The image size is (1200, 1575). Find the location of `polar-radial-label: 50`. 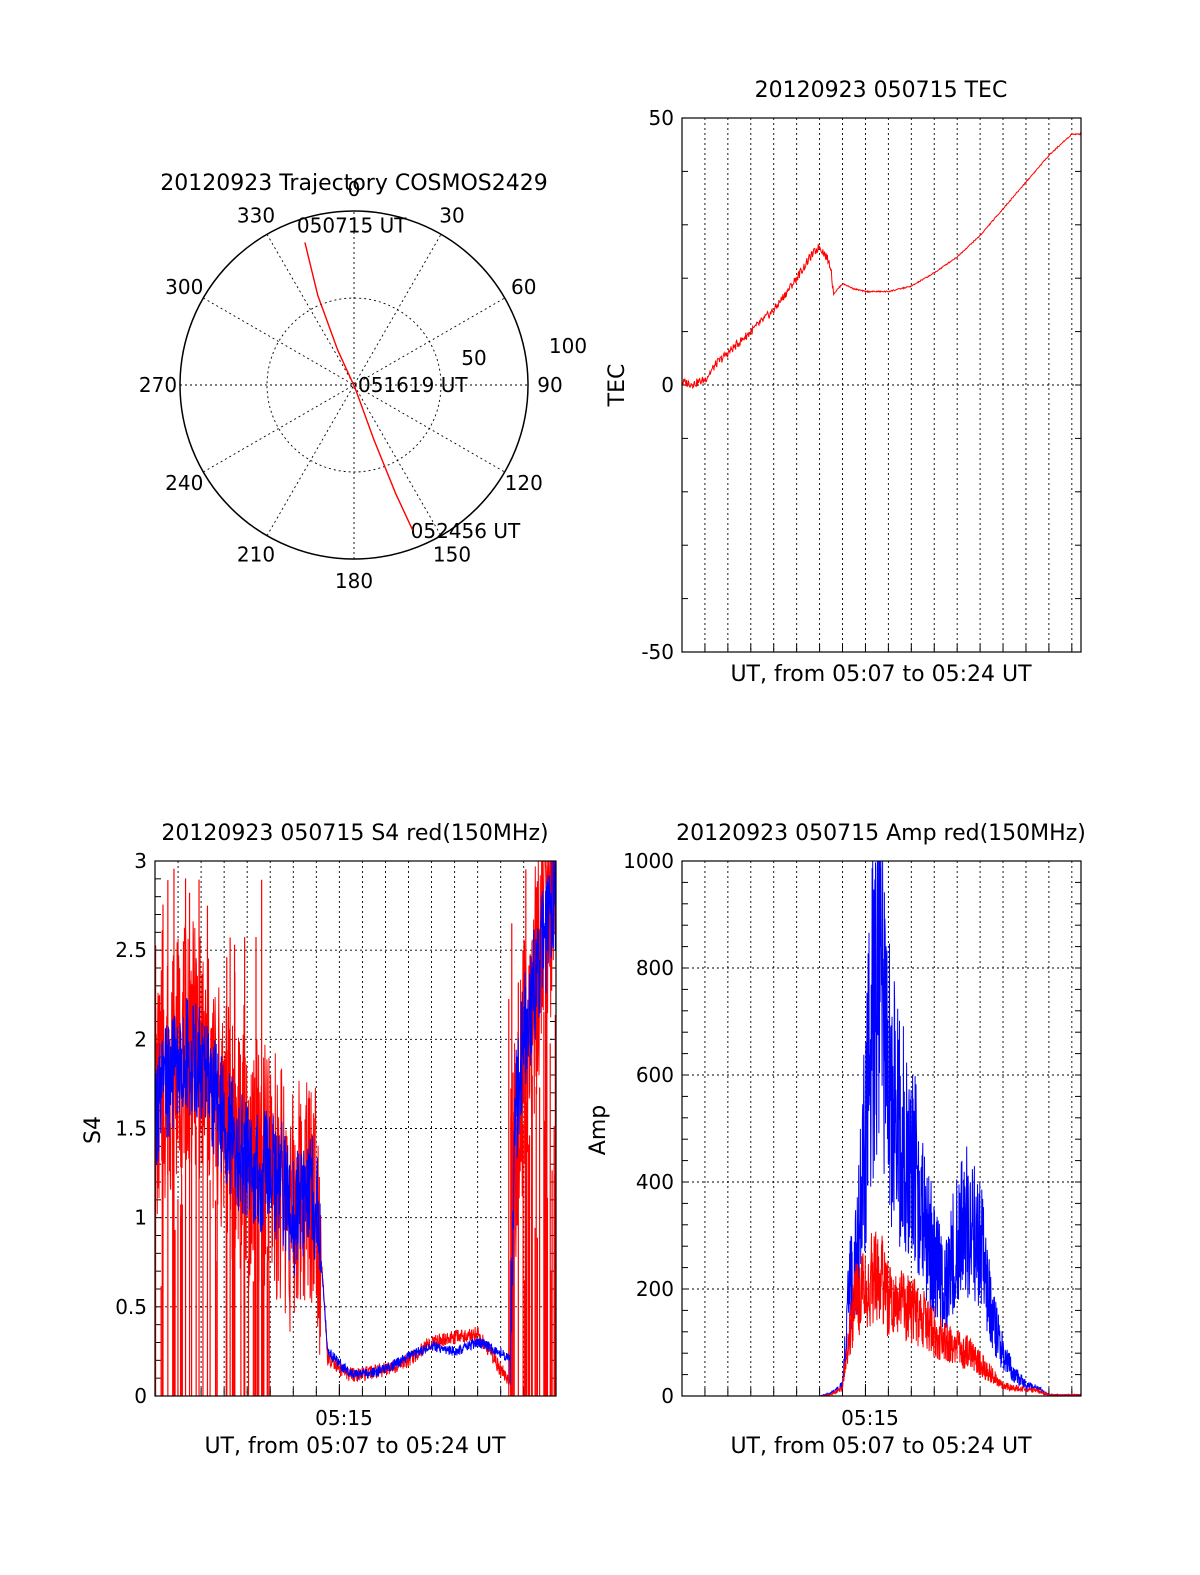

polar-radial-label: 50 is located at coordinates (473, 358).